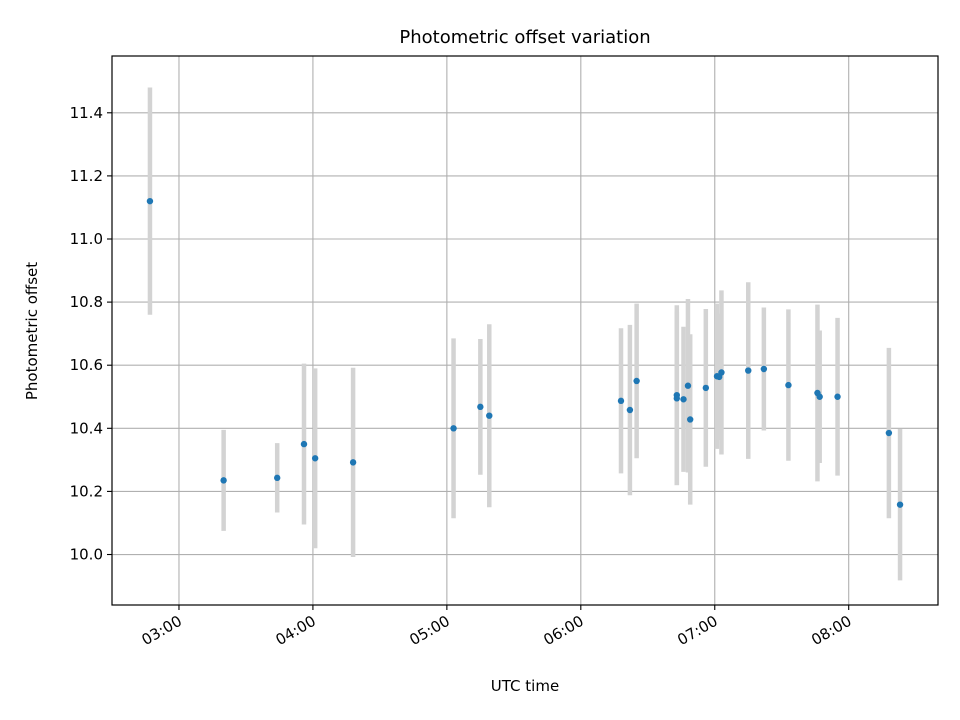 The width and height of the screenshot is (960, 720). What do you see at coordinates (86, 239) in the screenshot?
I see `y-tick-label: 11.0` at bounding box center [86, 239].